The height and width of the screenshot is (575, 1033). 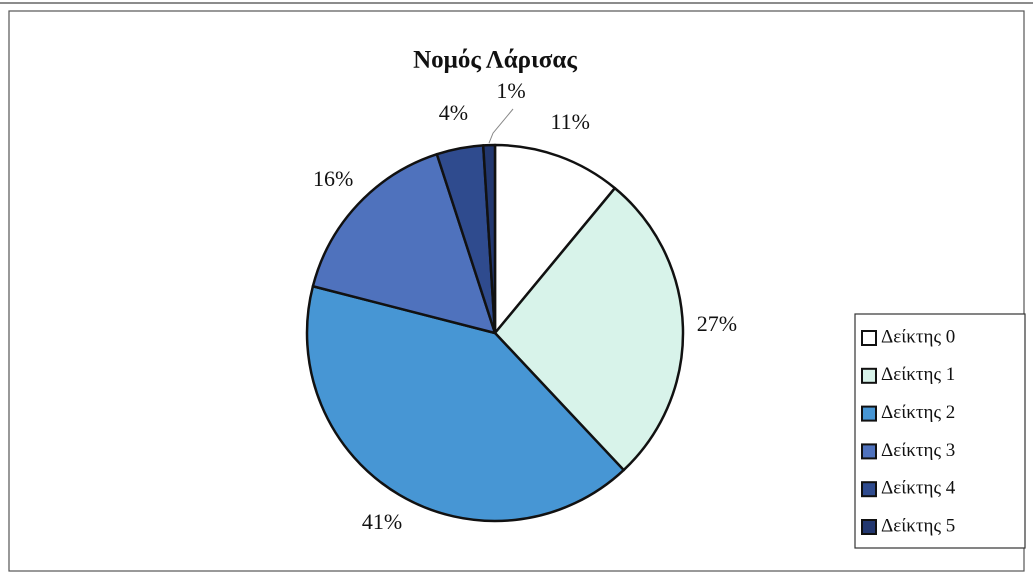 I want to click on legend-box, so click(x=940, y=431).